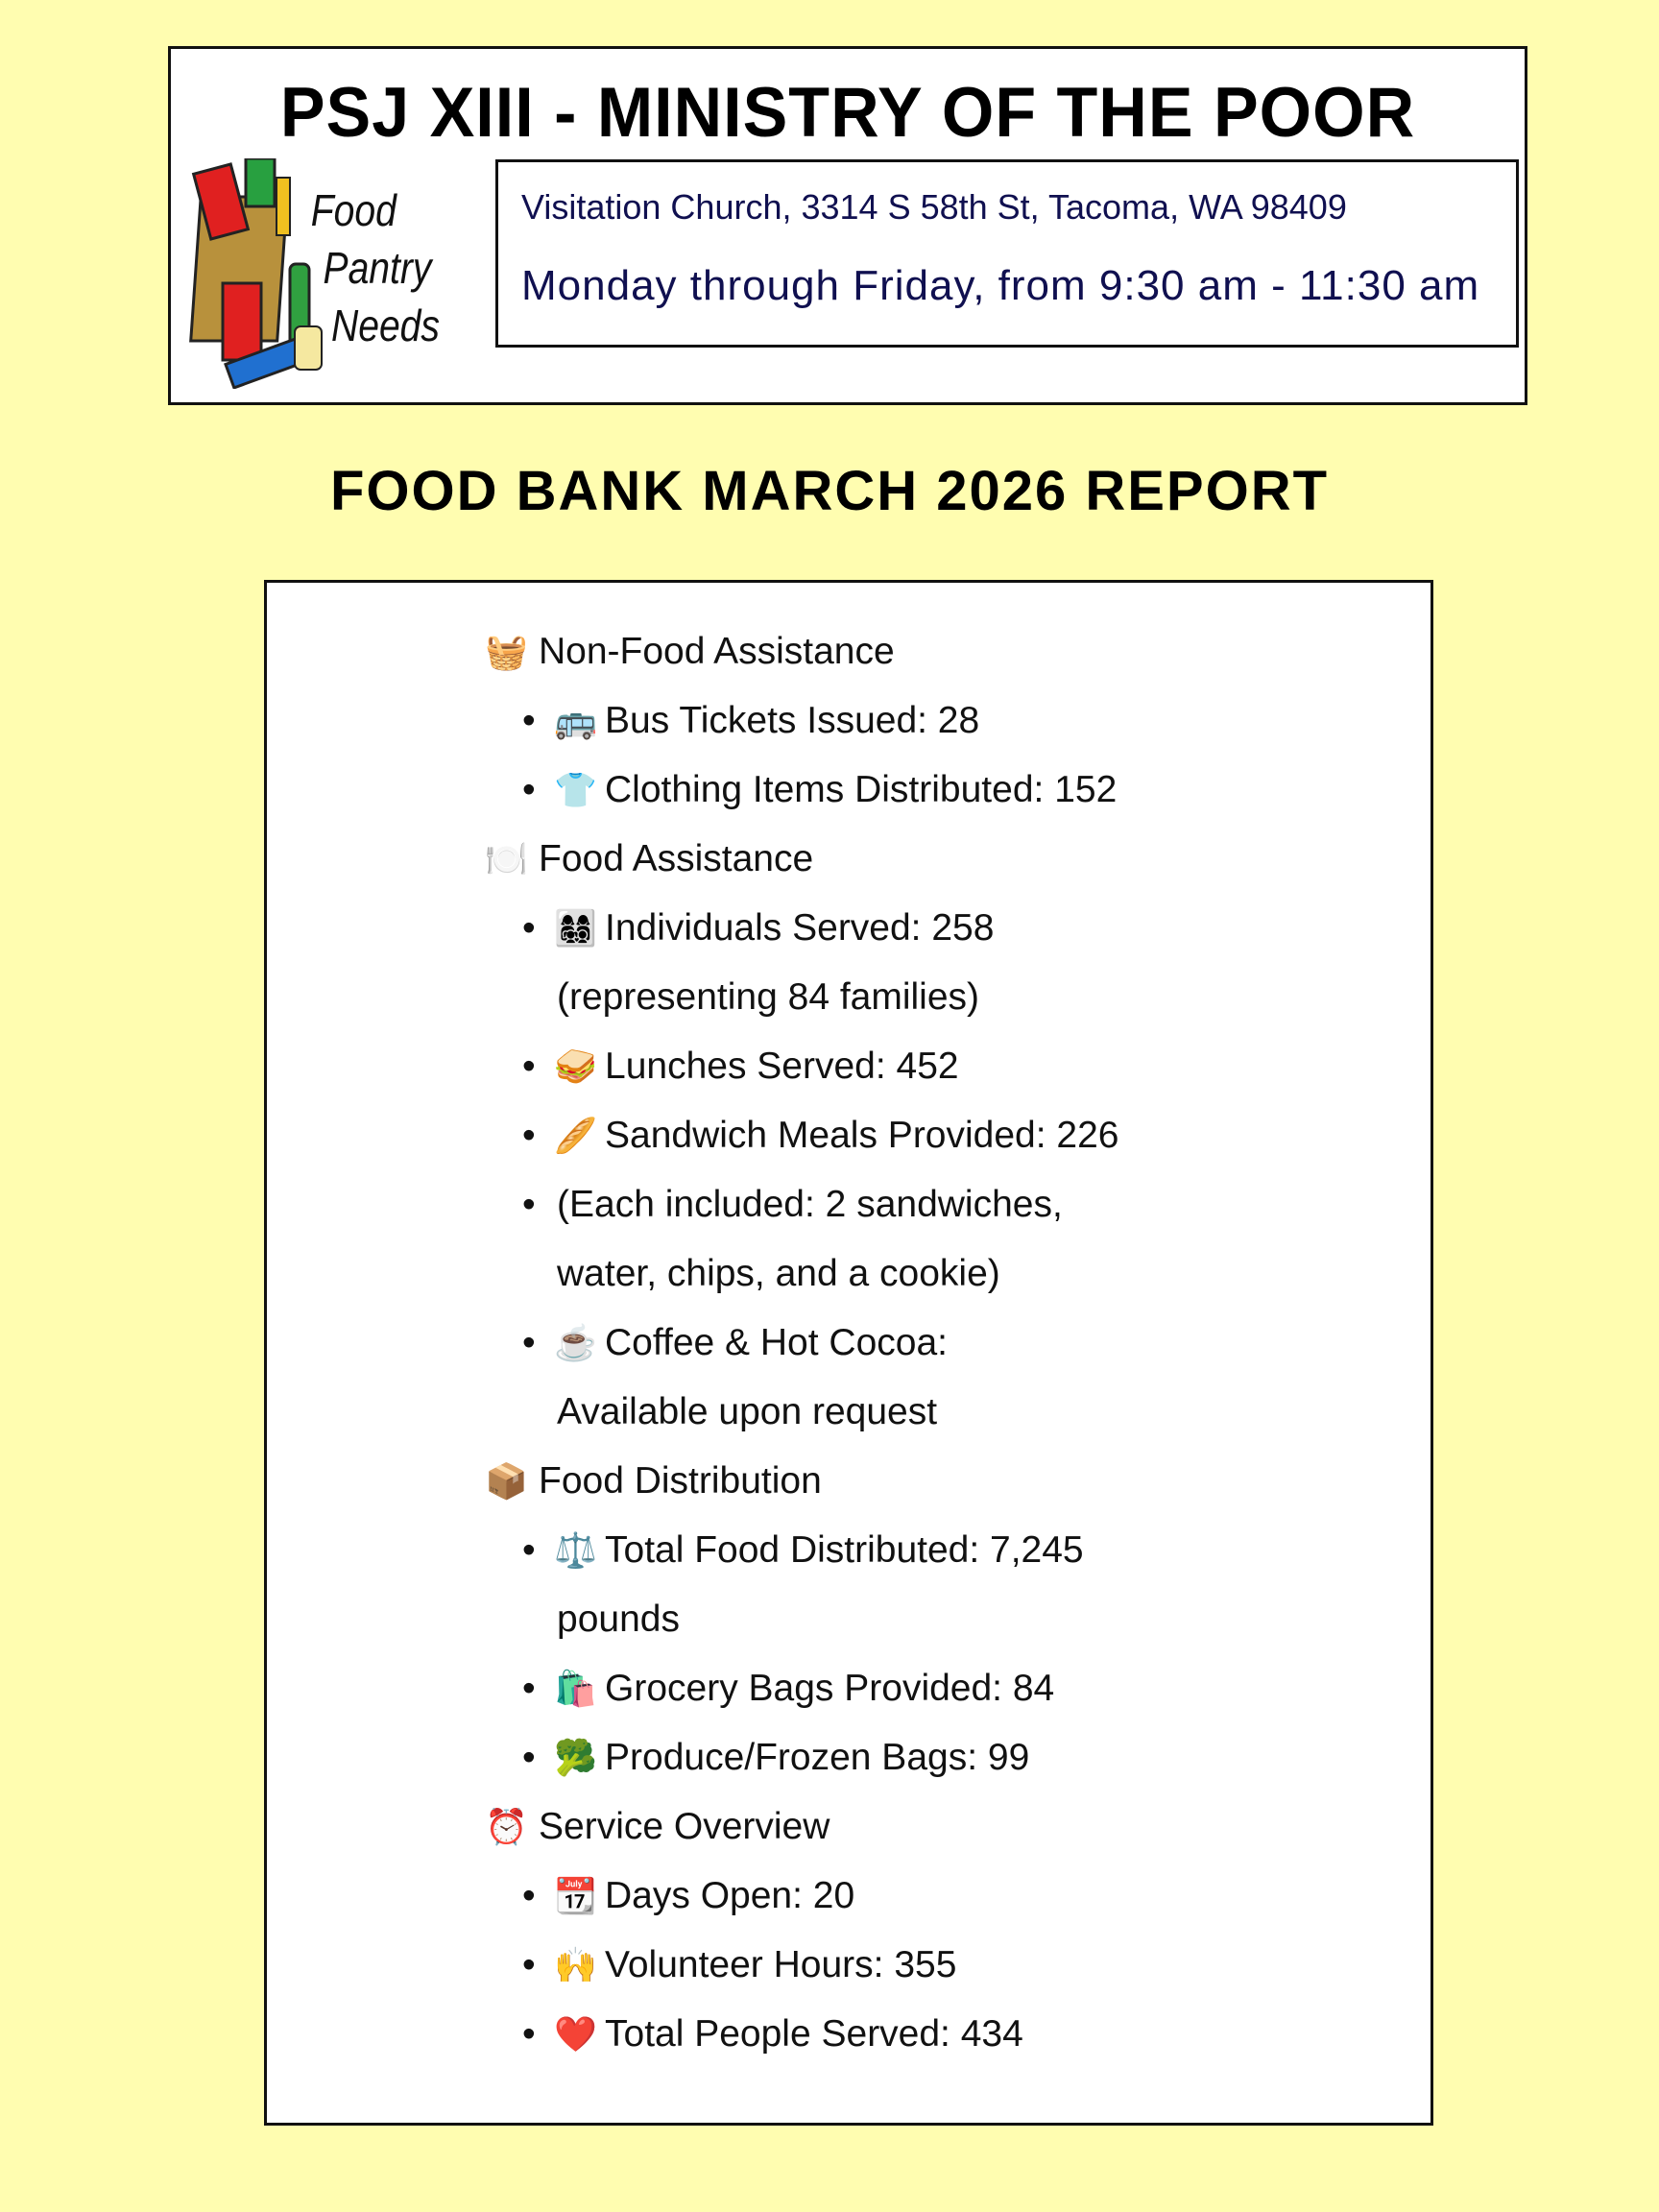  Describe the element at coordinates (730, 1895) in the screenshot. I see `line-text: Days Open: 20` at that location.